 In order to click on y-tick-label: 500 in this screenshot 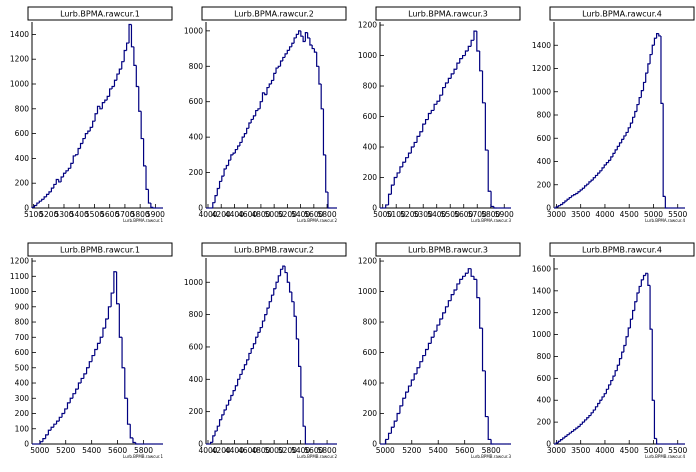, I will do `click(22, 367)`.